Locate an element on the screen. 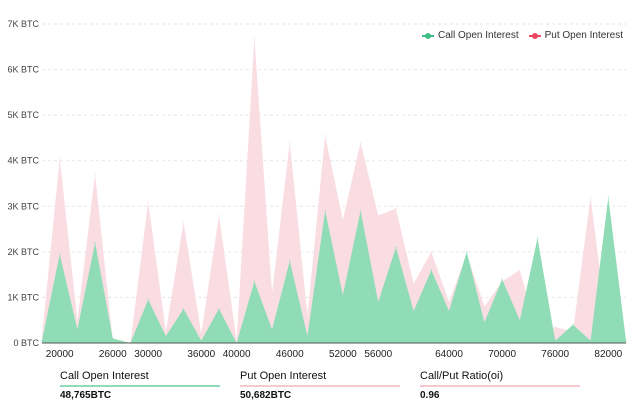  y-tick-label: 0 BTC is located at coordinates (26, 343).